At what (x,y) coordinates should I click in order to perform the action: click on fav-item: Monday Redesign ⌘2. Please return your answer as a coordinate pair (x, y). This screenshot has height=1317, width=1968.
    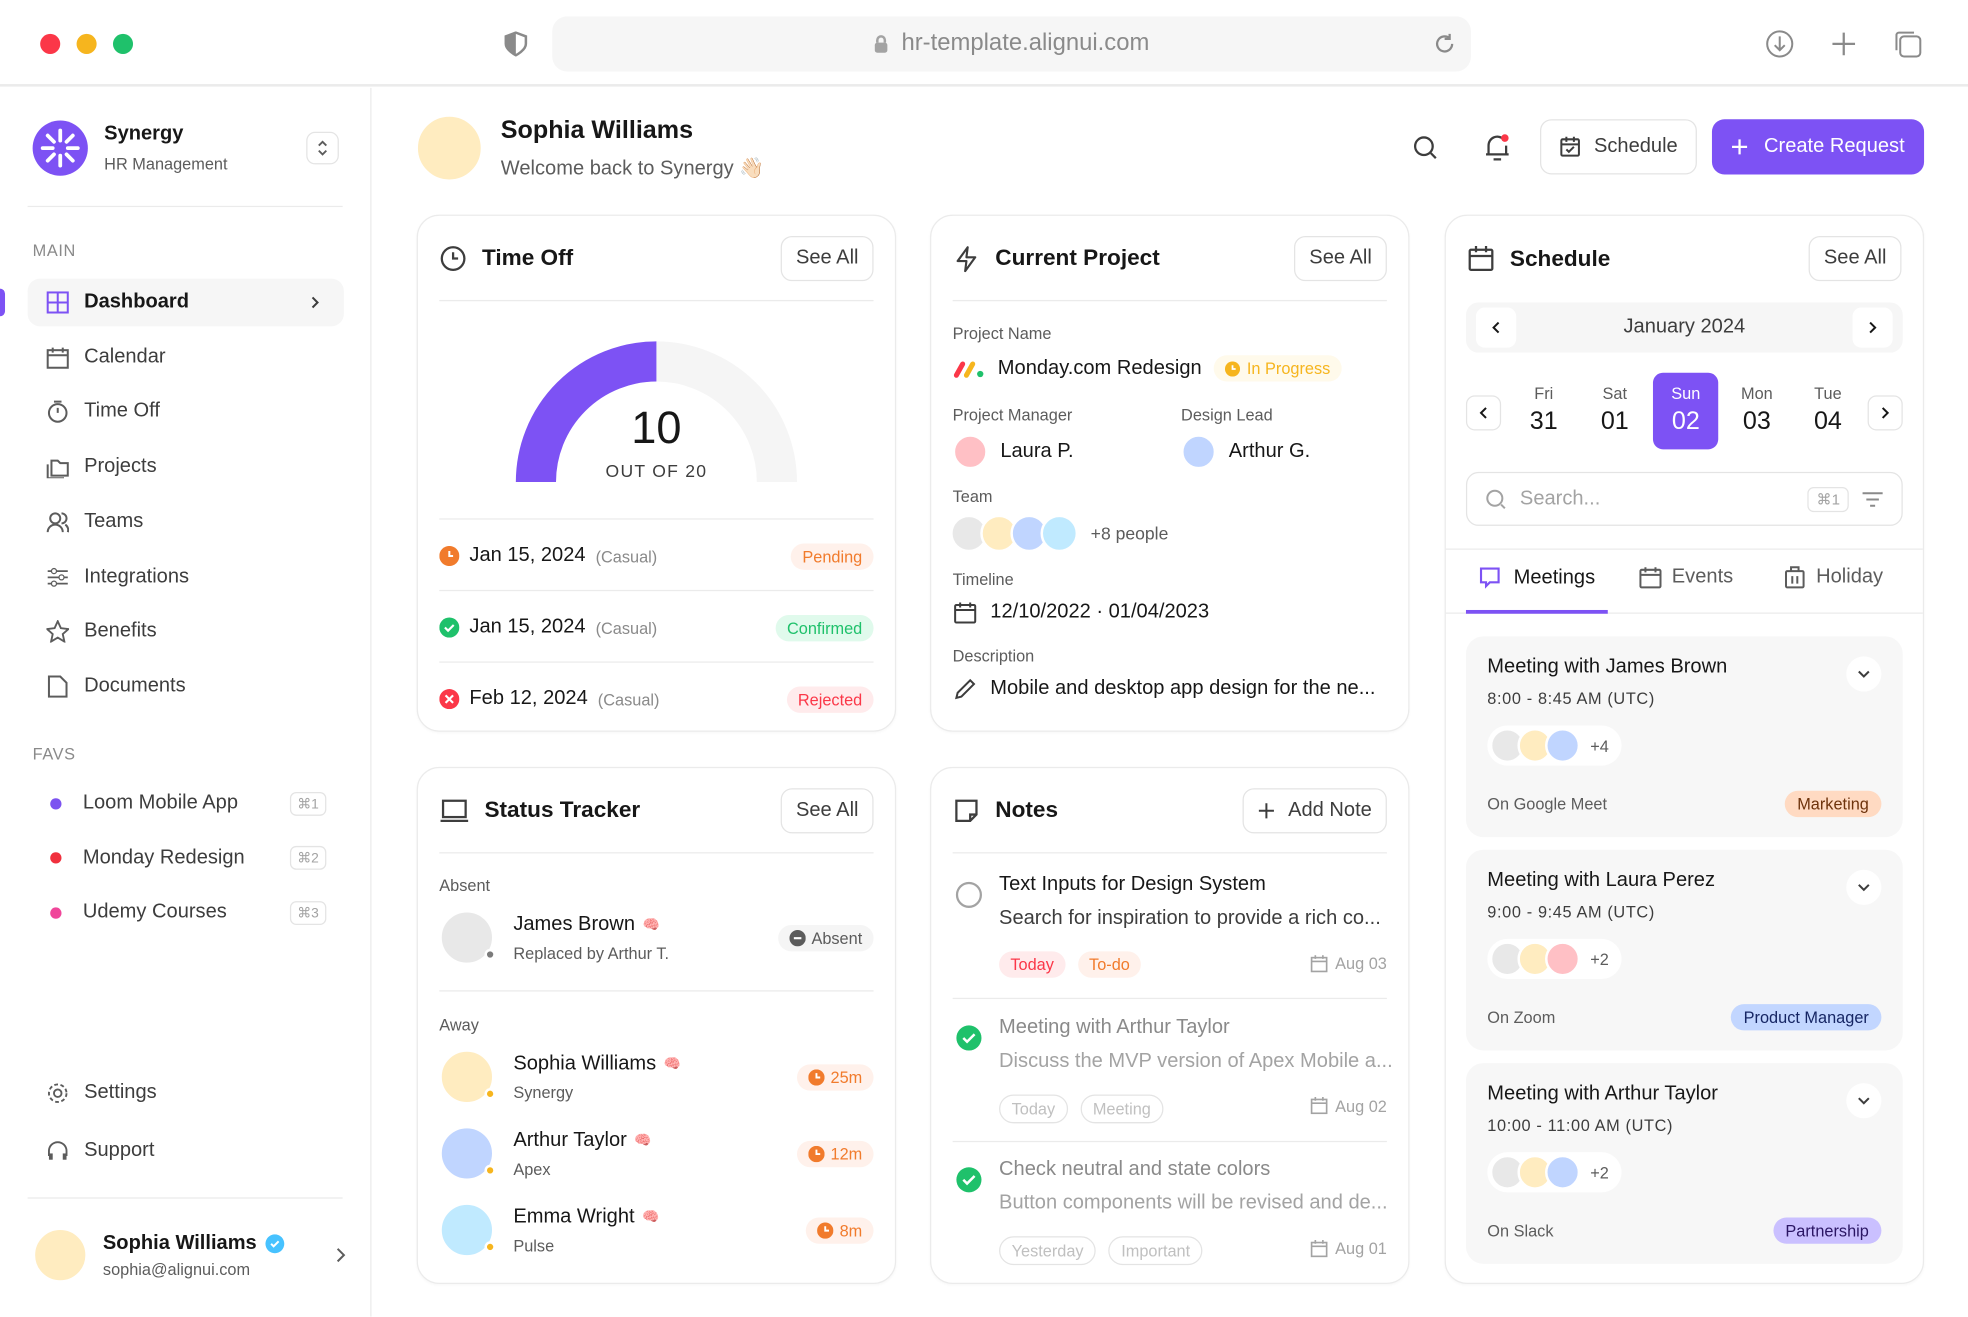
    Looking at the image, I should click on (186, 858).